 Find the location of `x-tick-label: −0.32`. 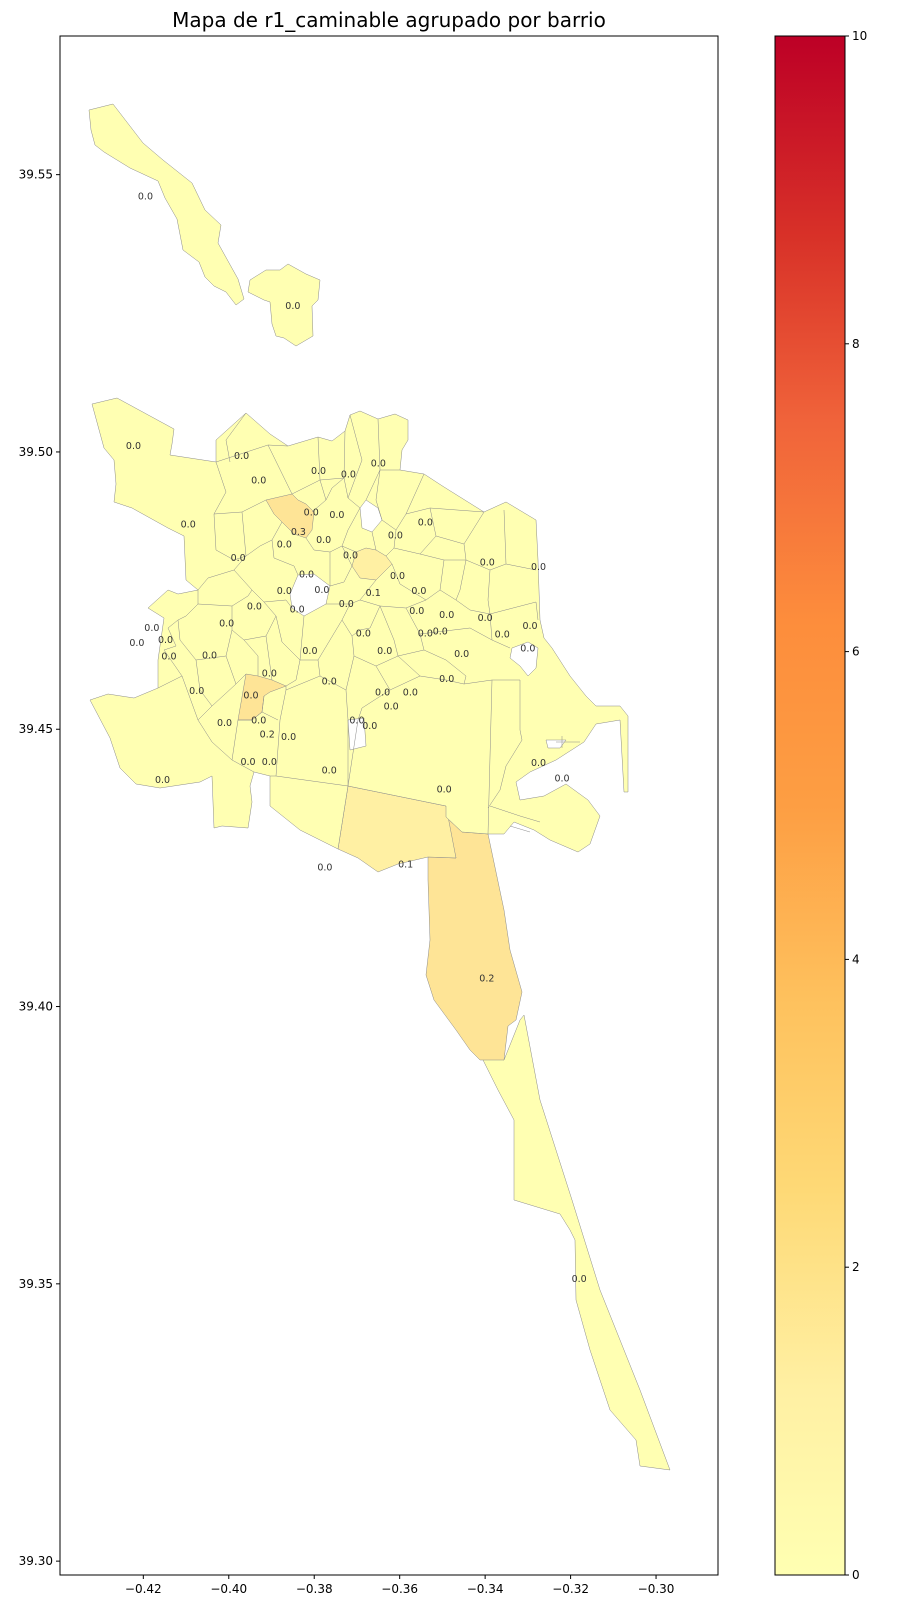

x-tick-label: −0.32 is located at coordinates (570, 1589).